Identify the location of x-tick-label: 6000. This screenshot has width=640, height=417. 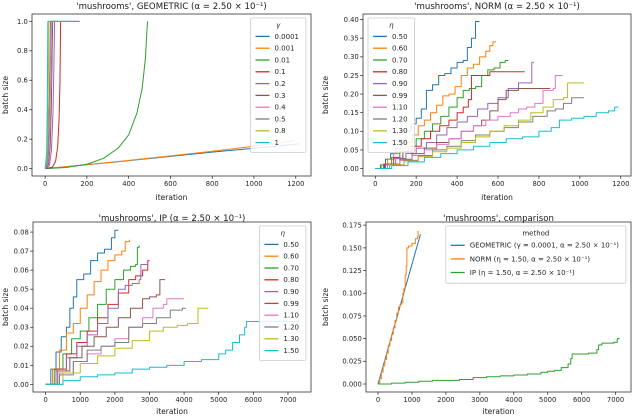
(581, 400).